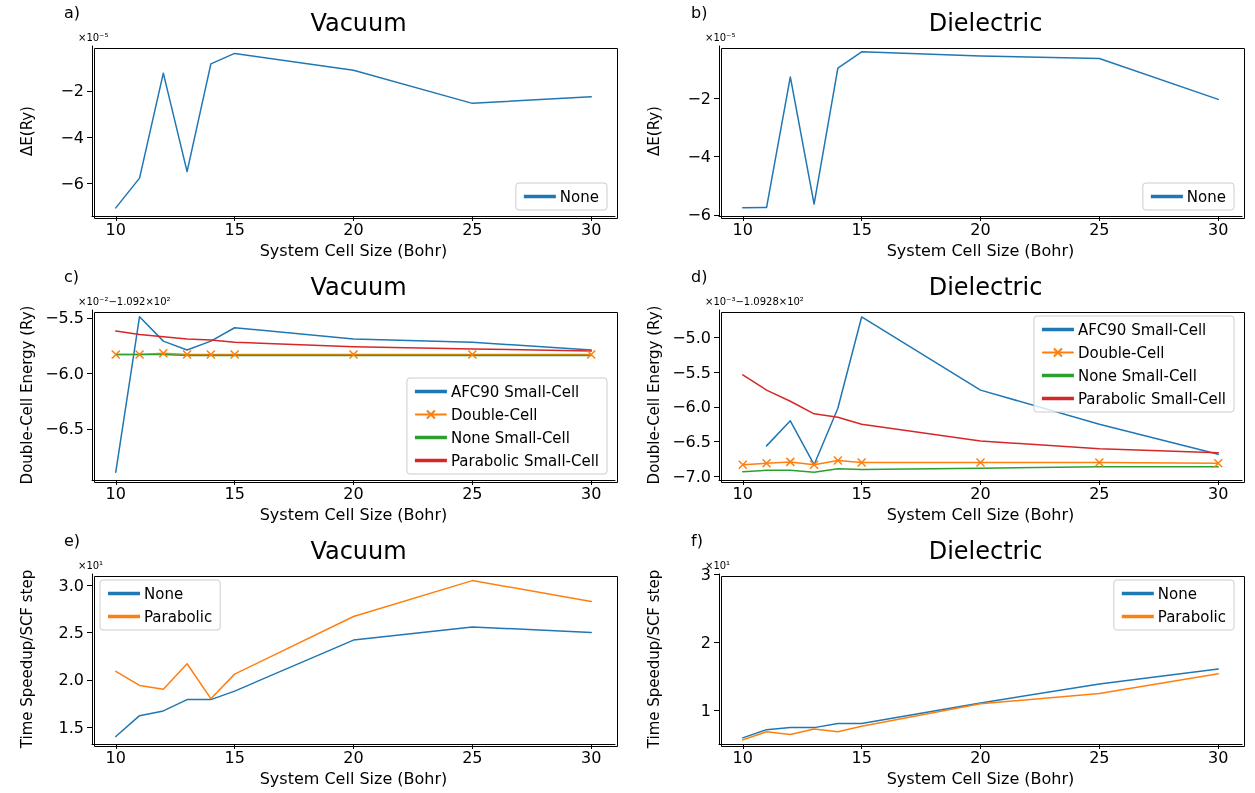  Describe the element at coordinates (72, 276) in the screenshot. I see `text: c)` at that location.